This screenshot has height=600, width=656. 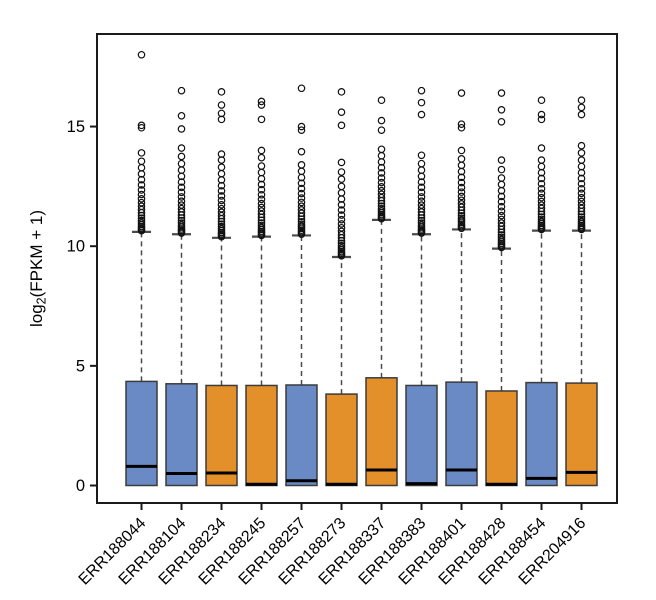 What do you see at coordinates (76, 127) in the screenshot?
I see `y-tick-label: 15` at bounding box center [76, 127].